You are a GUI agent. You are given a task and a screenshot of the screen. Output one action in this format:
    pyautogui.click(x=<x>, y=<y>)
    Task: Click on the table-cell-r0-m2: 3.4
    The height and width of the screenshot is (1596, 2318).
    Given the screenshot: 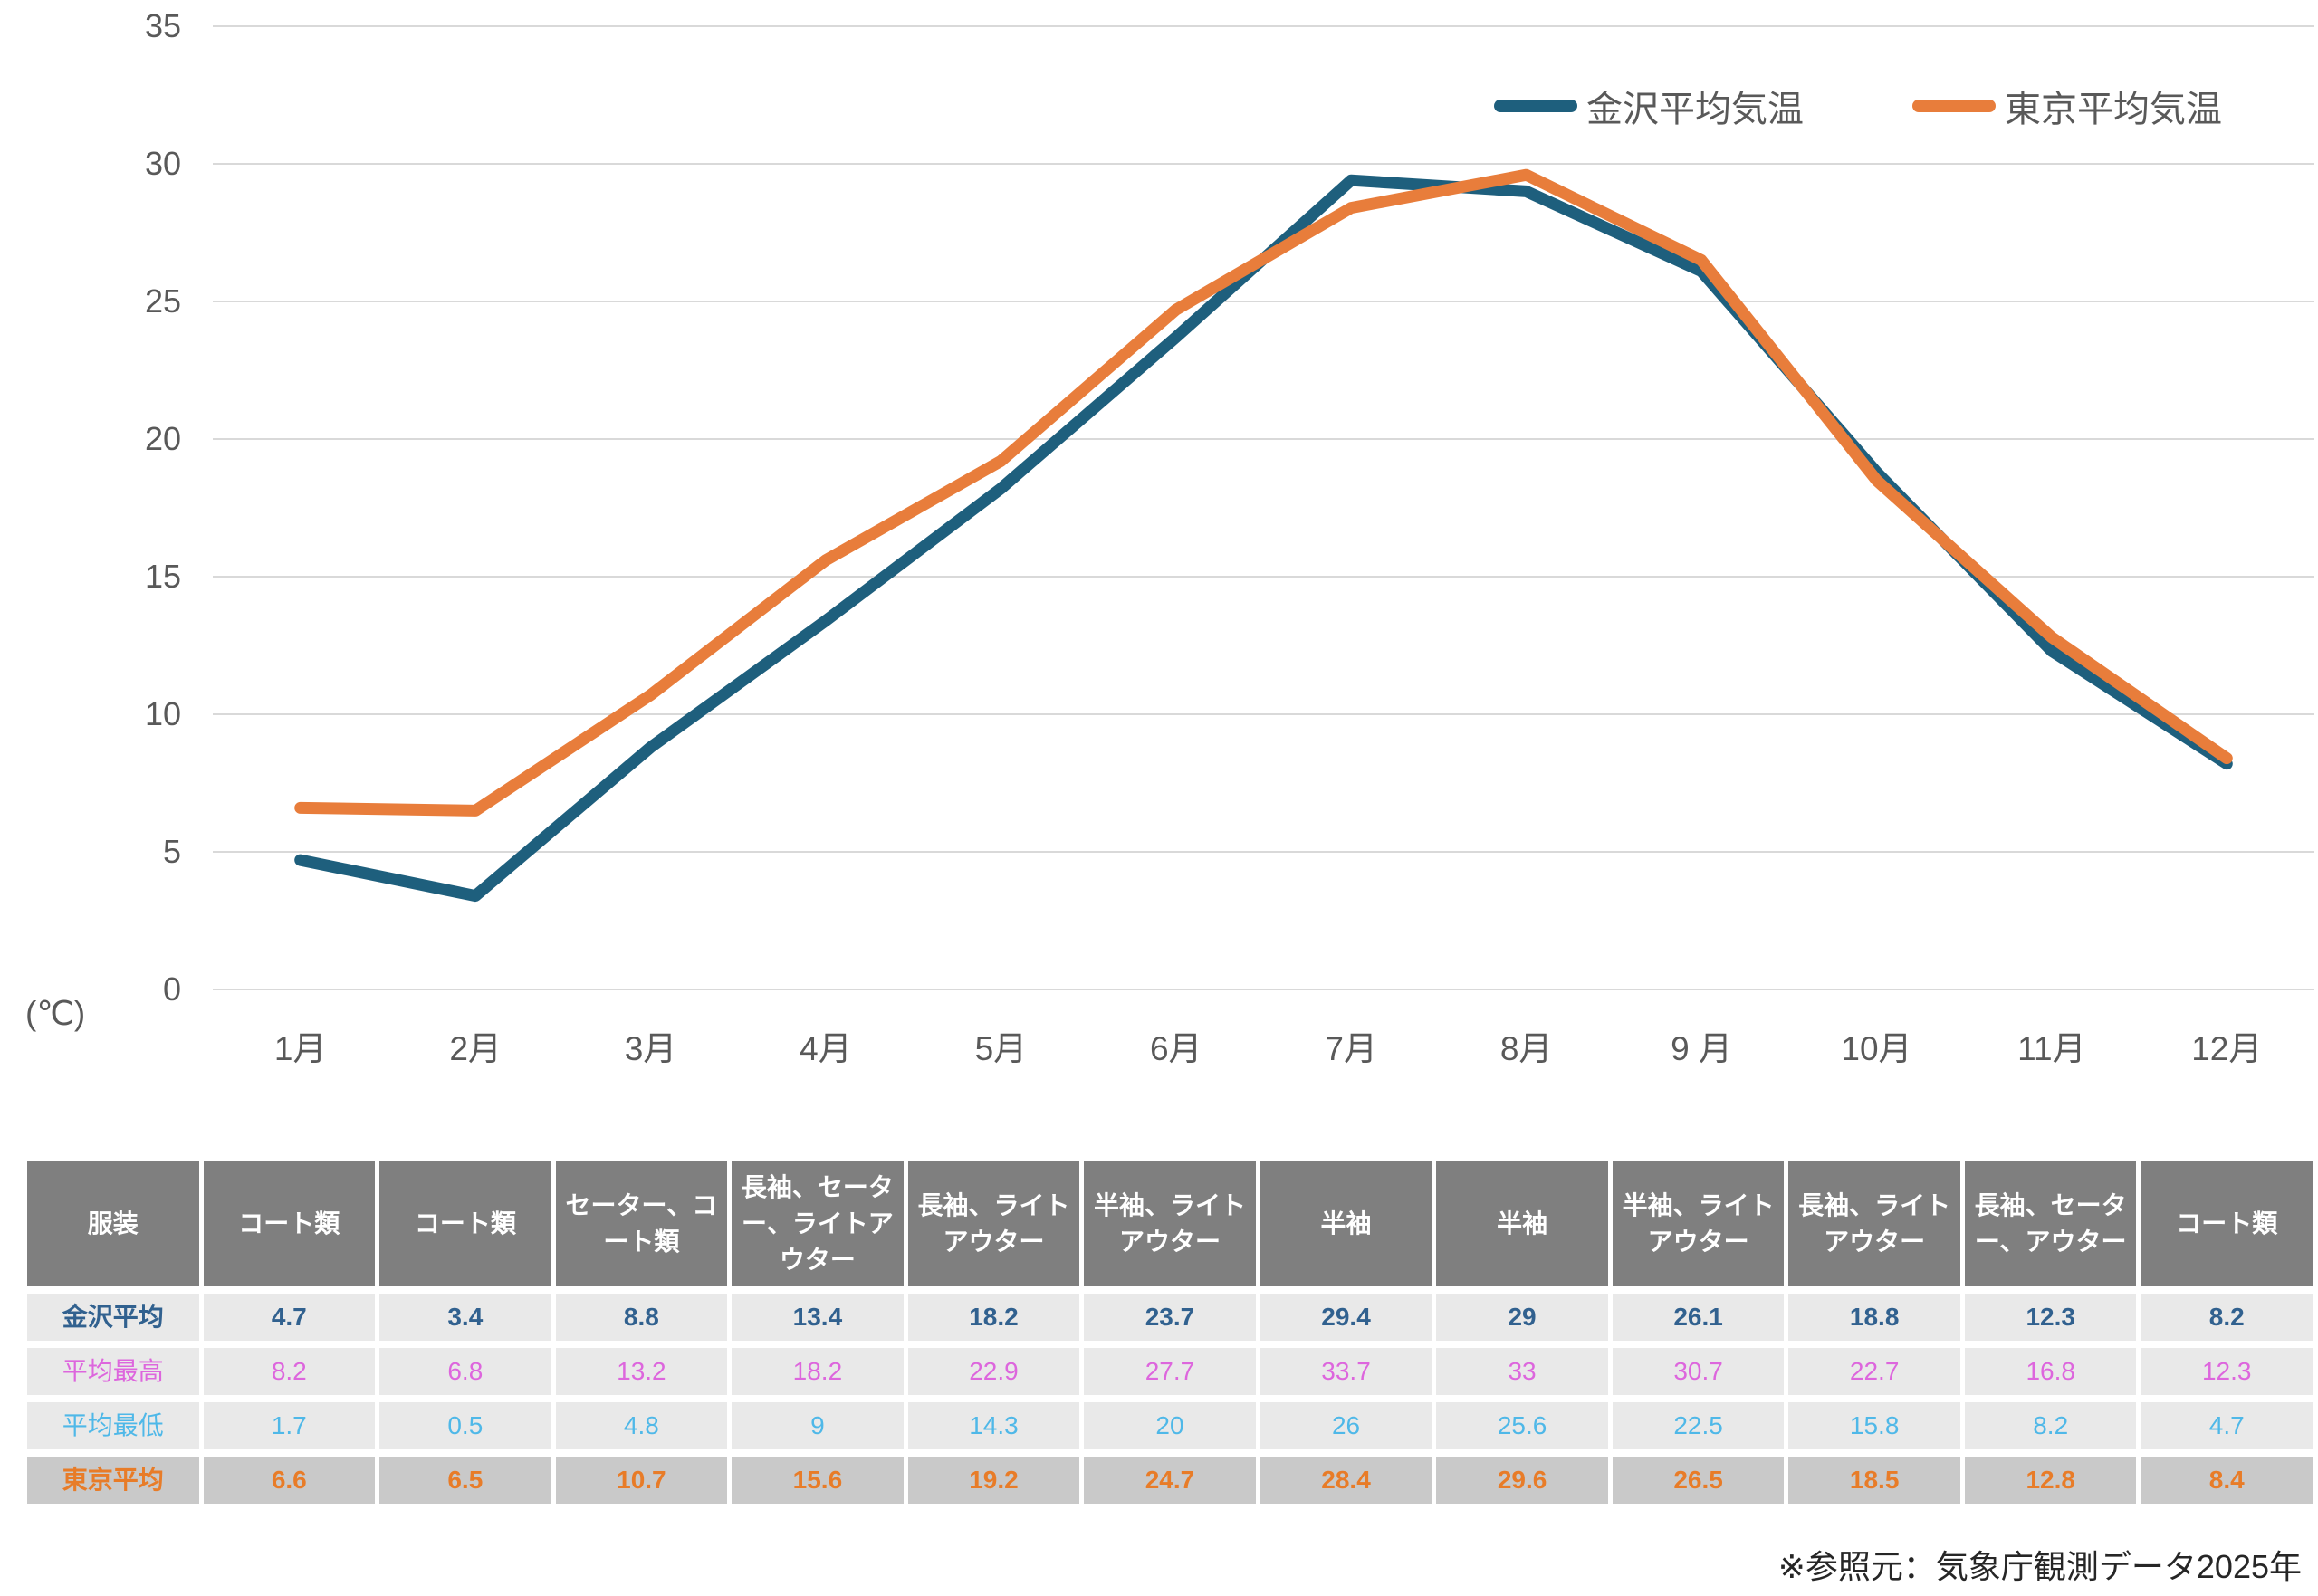 What is the action you would take?
    pyautogui.click(x=465, y=1317)
    